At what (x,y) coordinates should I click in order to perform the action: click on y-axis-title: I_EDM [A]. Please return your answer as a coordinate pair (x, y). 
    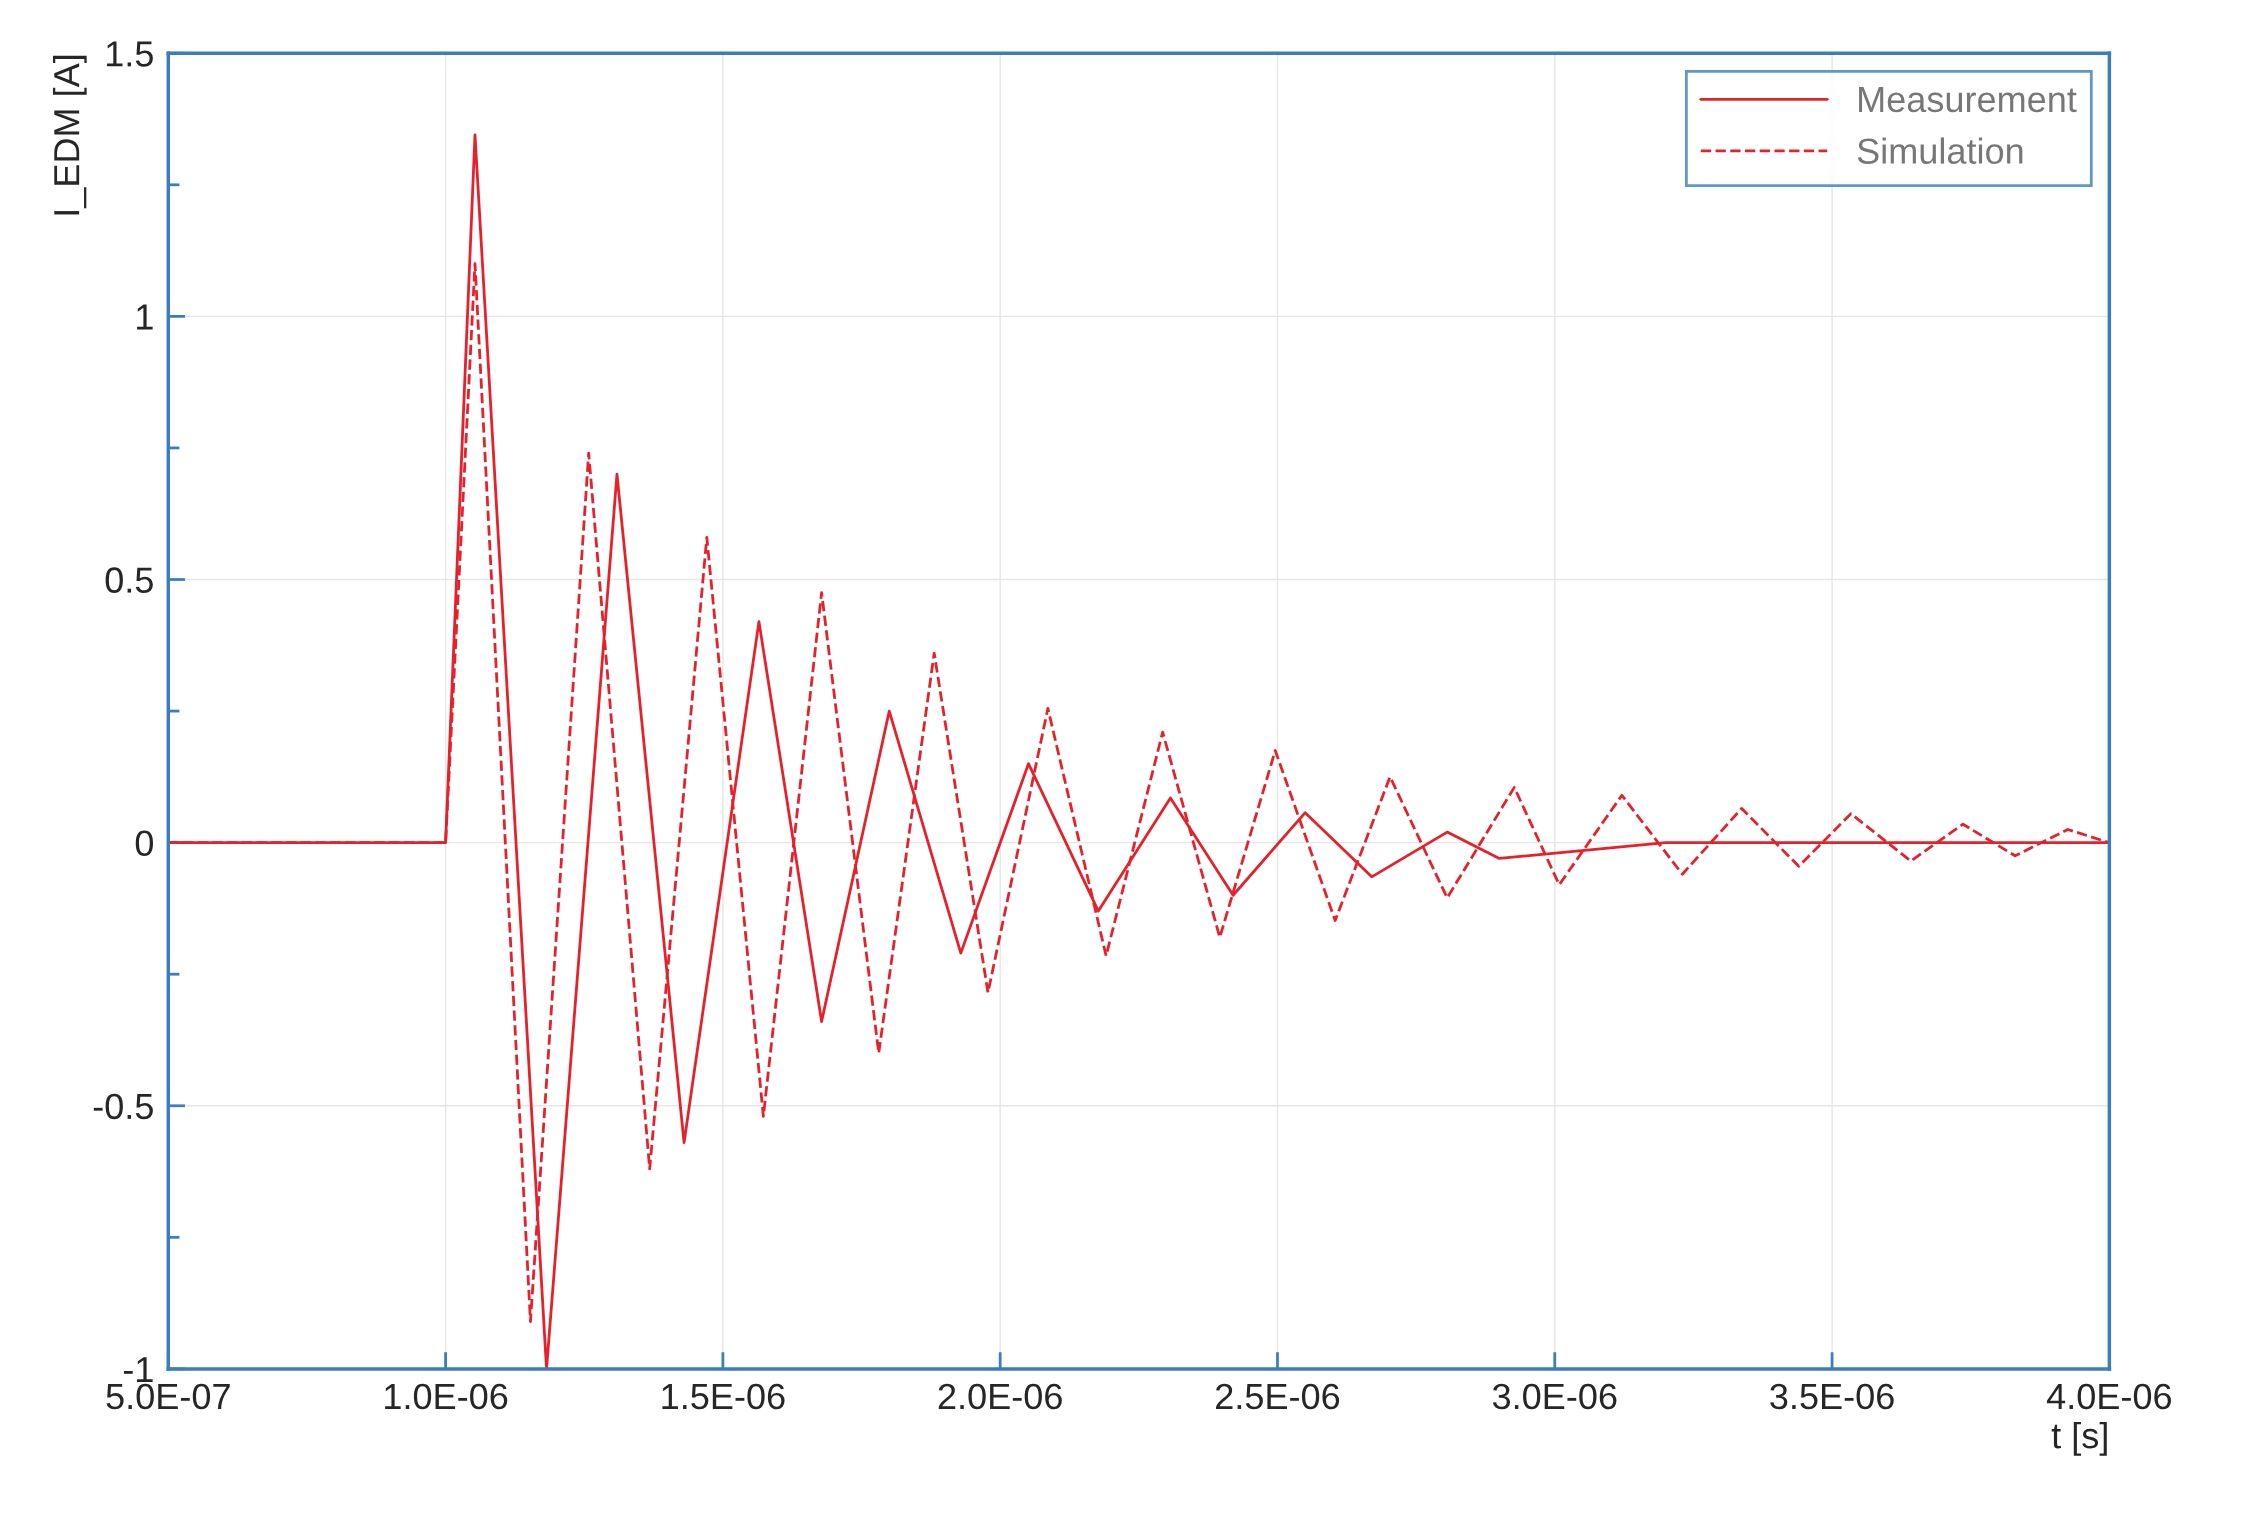
    Looking at the image, I should click on (69, 135).